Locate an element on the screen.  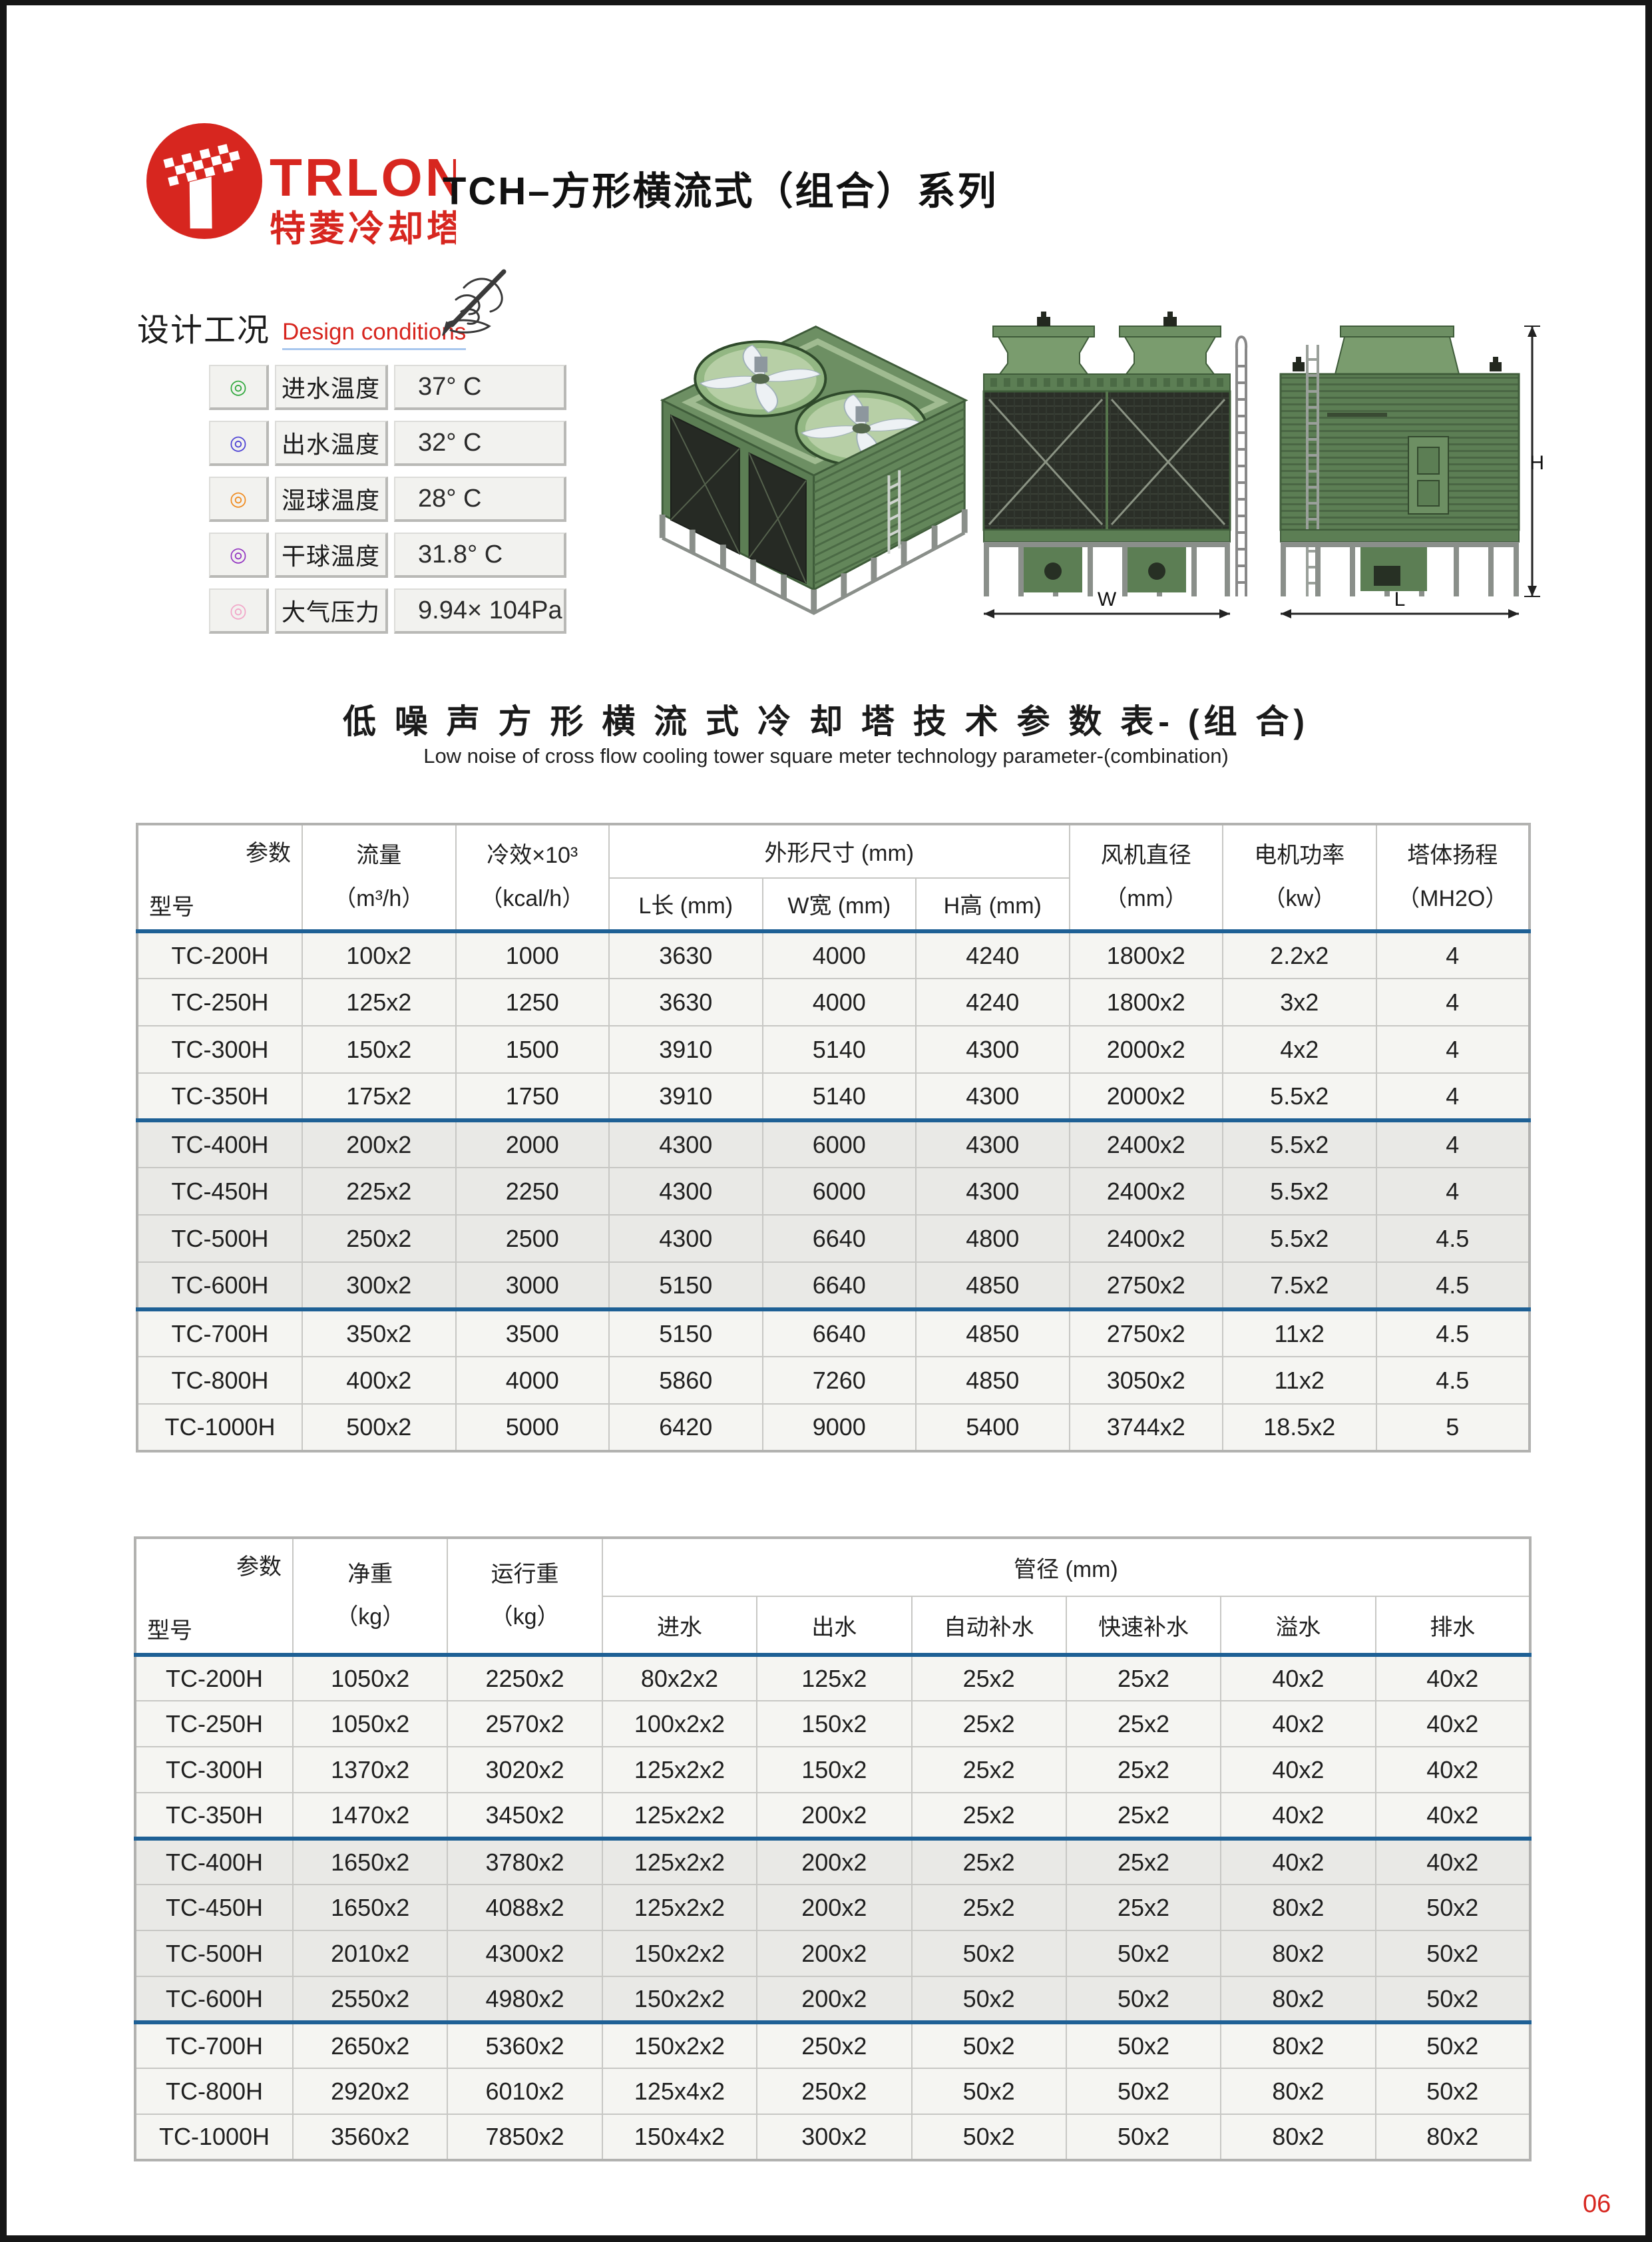
condition-row: ◎ 湿球温度 28° C is located at coordinates (387, 500).